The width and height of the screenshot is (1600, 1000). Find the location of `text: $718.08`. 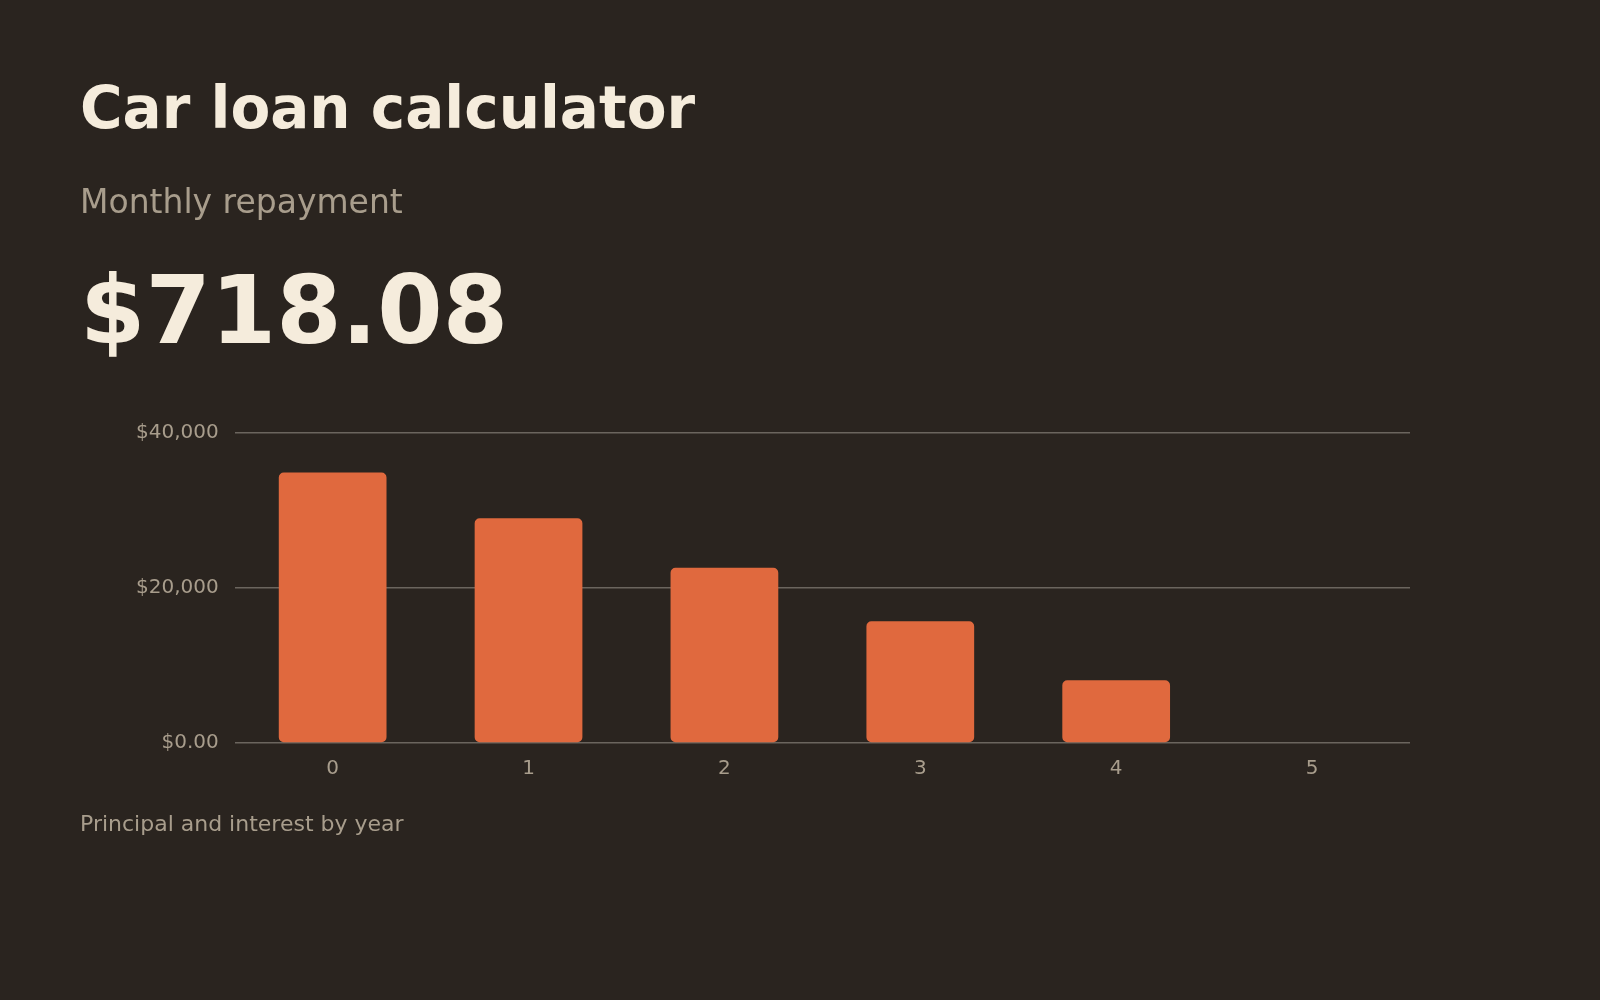

text: $718.08 is located at coordinates (294, 310).